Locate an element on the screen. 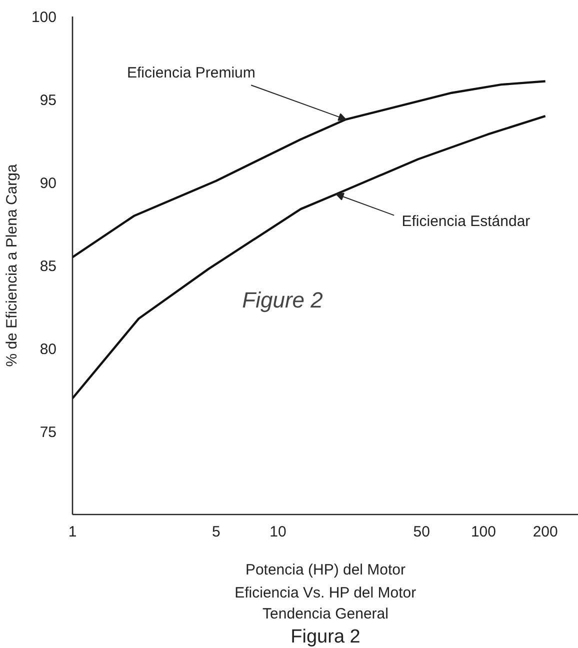 The image size is (578, 648). text: Figura 2 is located at coordinates (325, 637).